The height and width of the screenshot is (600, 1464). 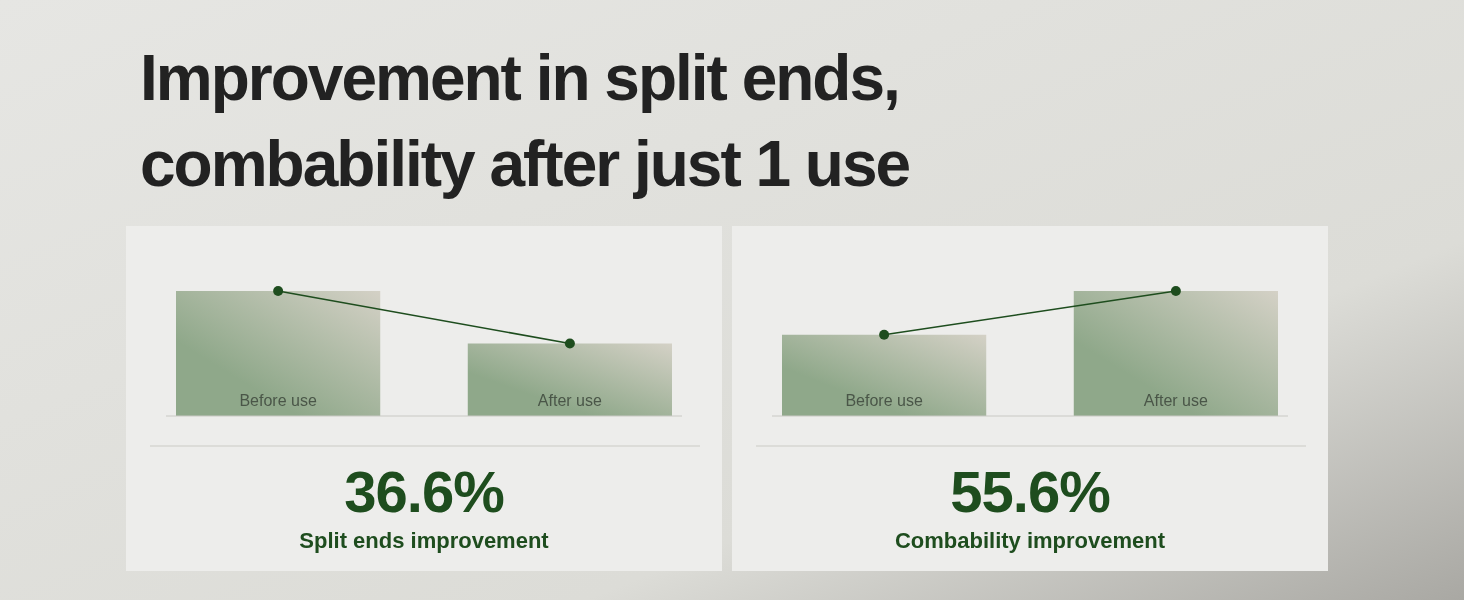 I want to click on text: Combability improvement, so click(x=1030, y=540).